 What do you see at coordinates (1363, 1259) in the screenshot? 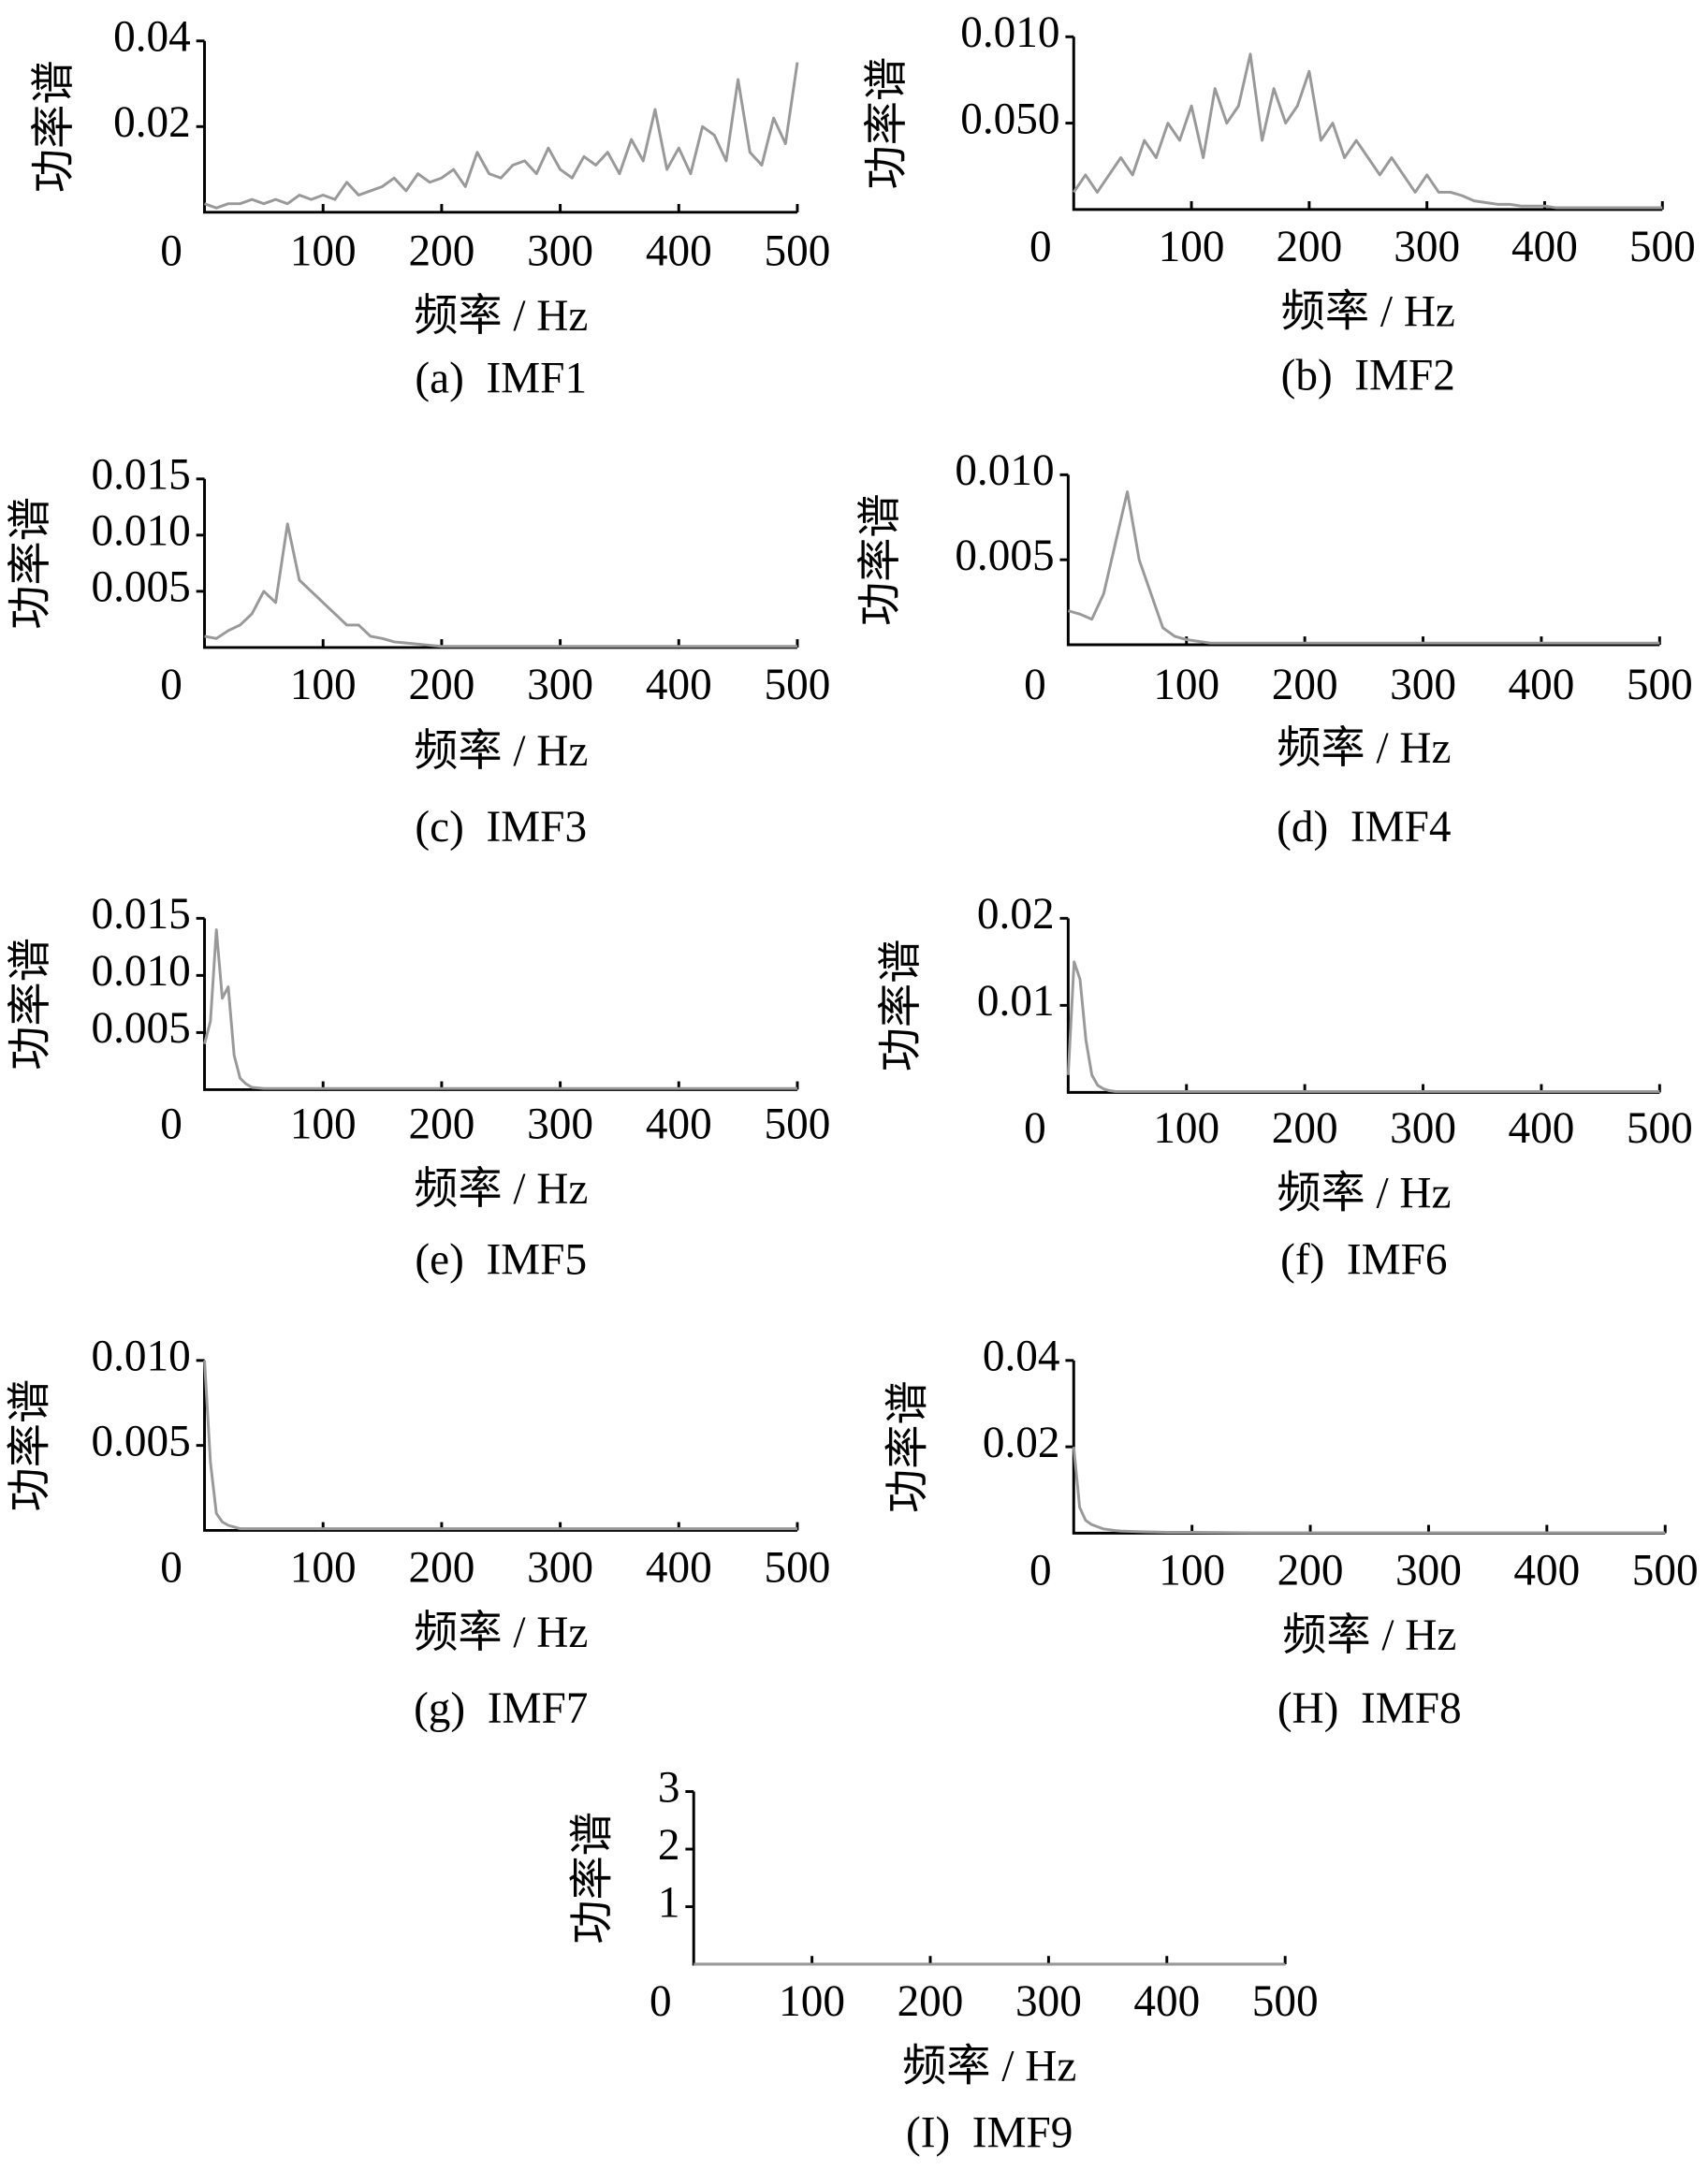
I see `caption: (f) IMF6` at bounding box center [1363, 1259].